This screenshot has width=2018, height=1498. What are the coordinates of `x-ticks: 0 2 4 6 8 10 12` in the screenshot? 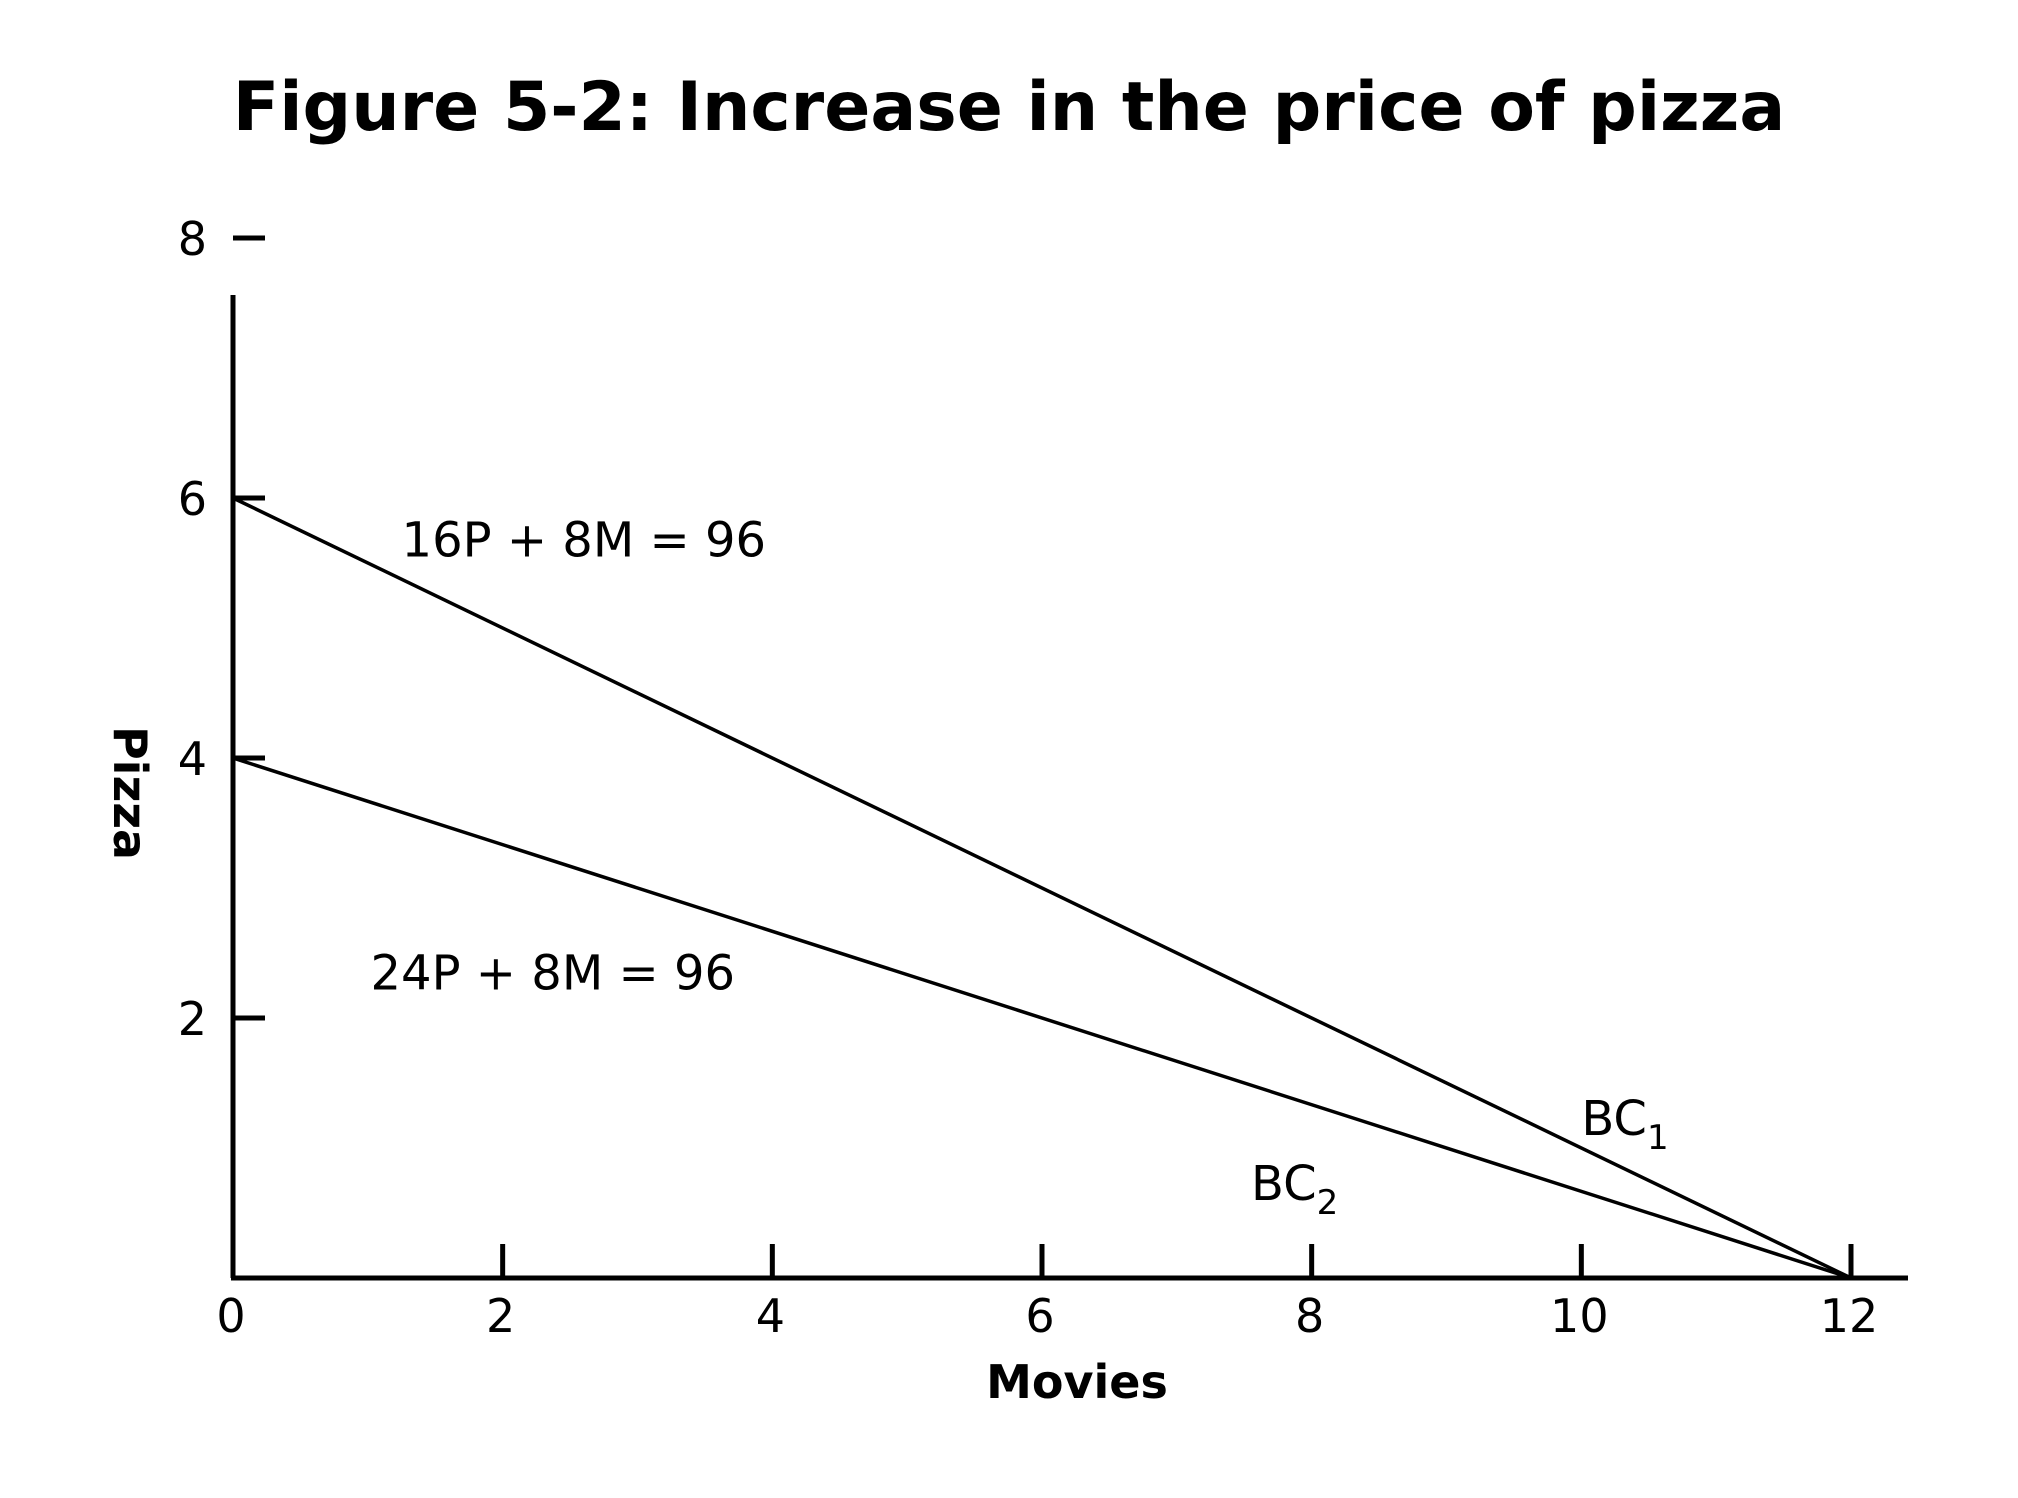 It's located at (1047, 1293).